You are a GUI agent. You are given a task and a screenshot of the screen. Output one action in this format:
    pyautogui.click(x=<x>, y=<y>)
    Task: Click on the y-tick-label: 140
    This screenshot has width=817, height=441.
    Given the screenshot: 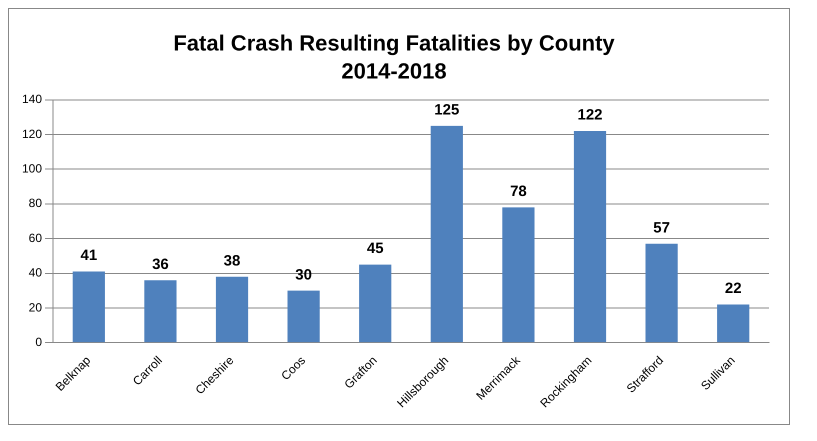 What is the action you would take?
    pyautogui.click(x=32, y=99)
    